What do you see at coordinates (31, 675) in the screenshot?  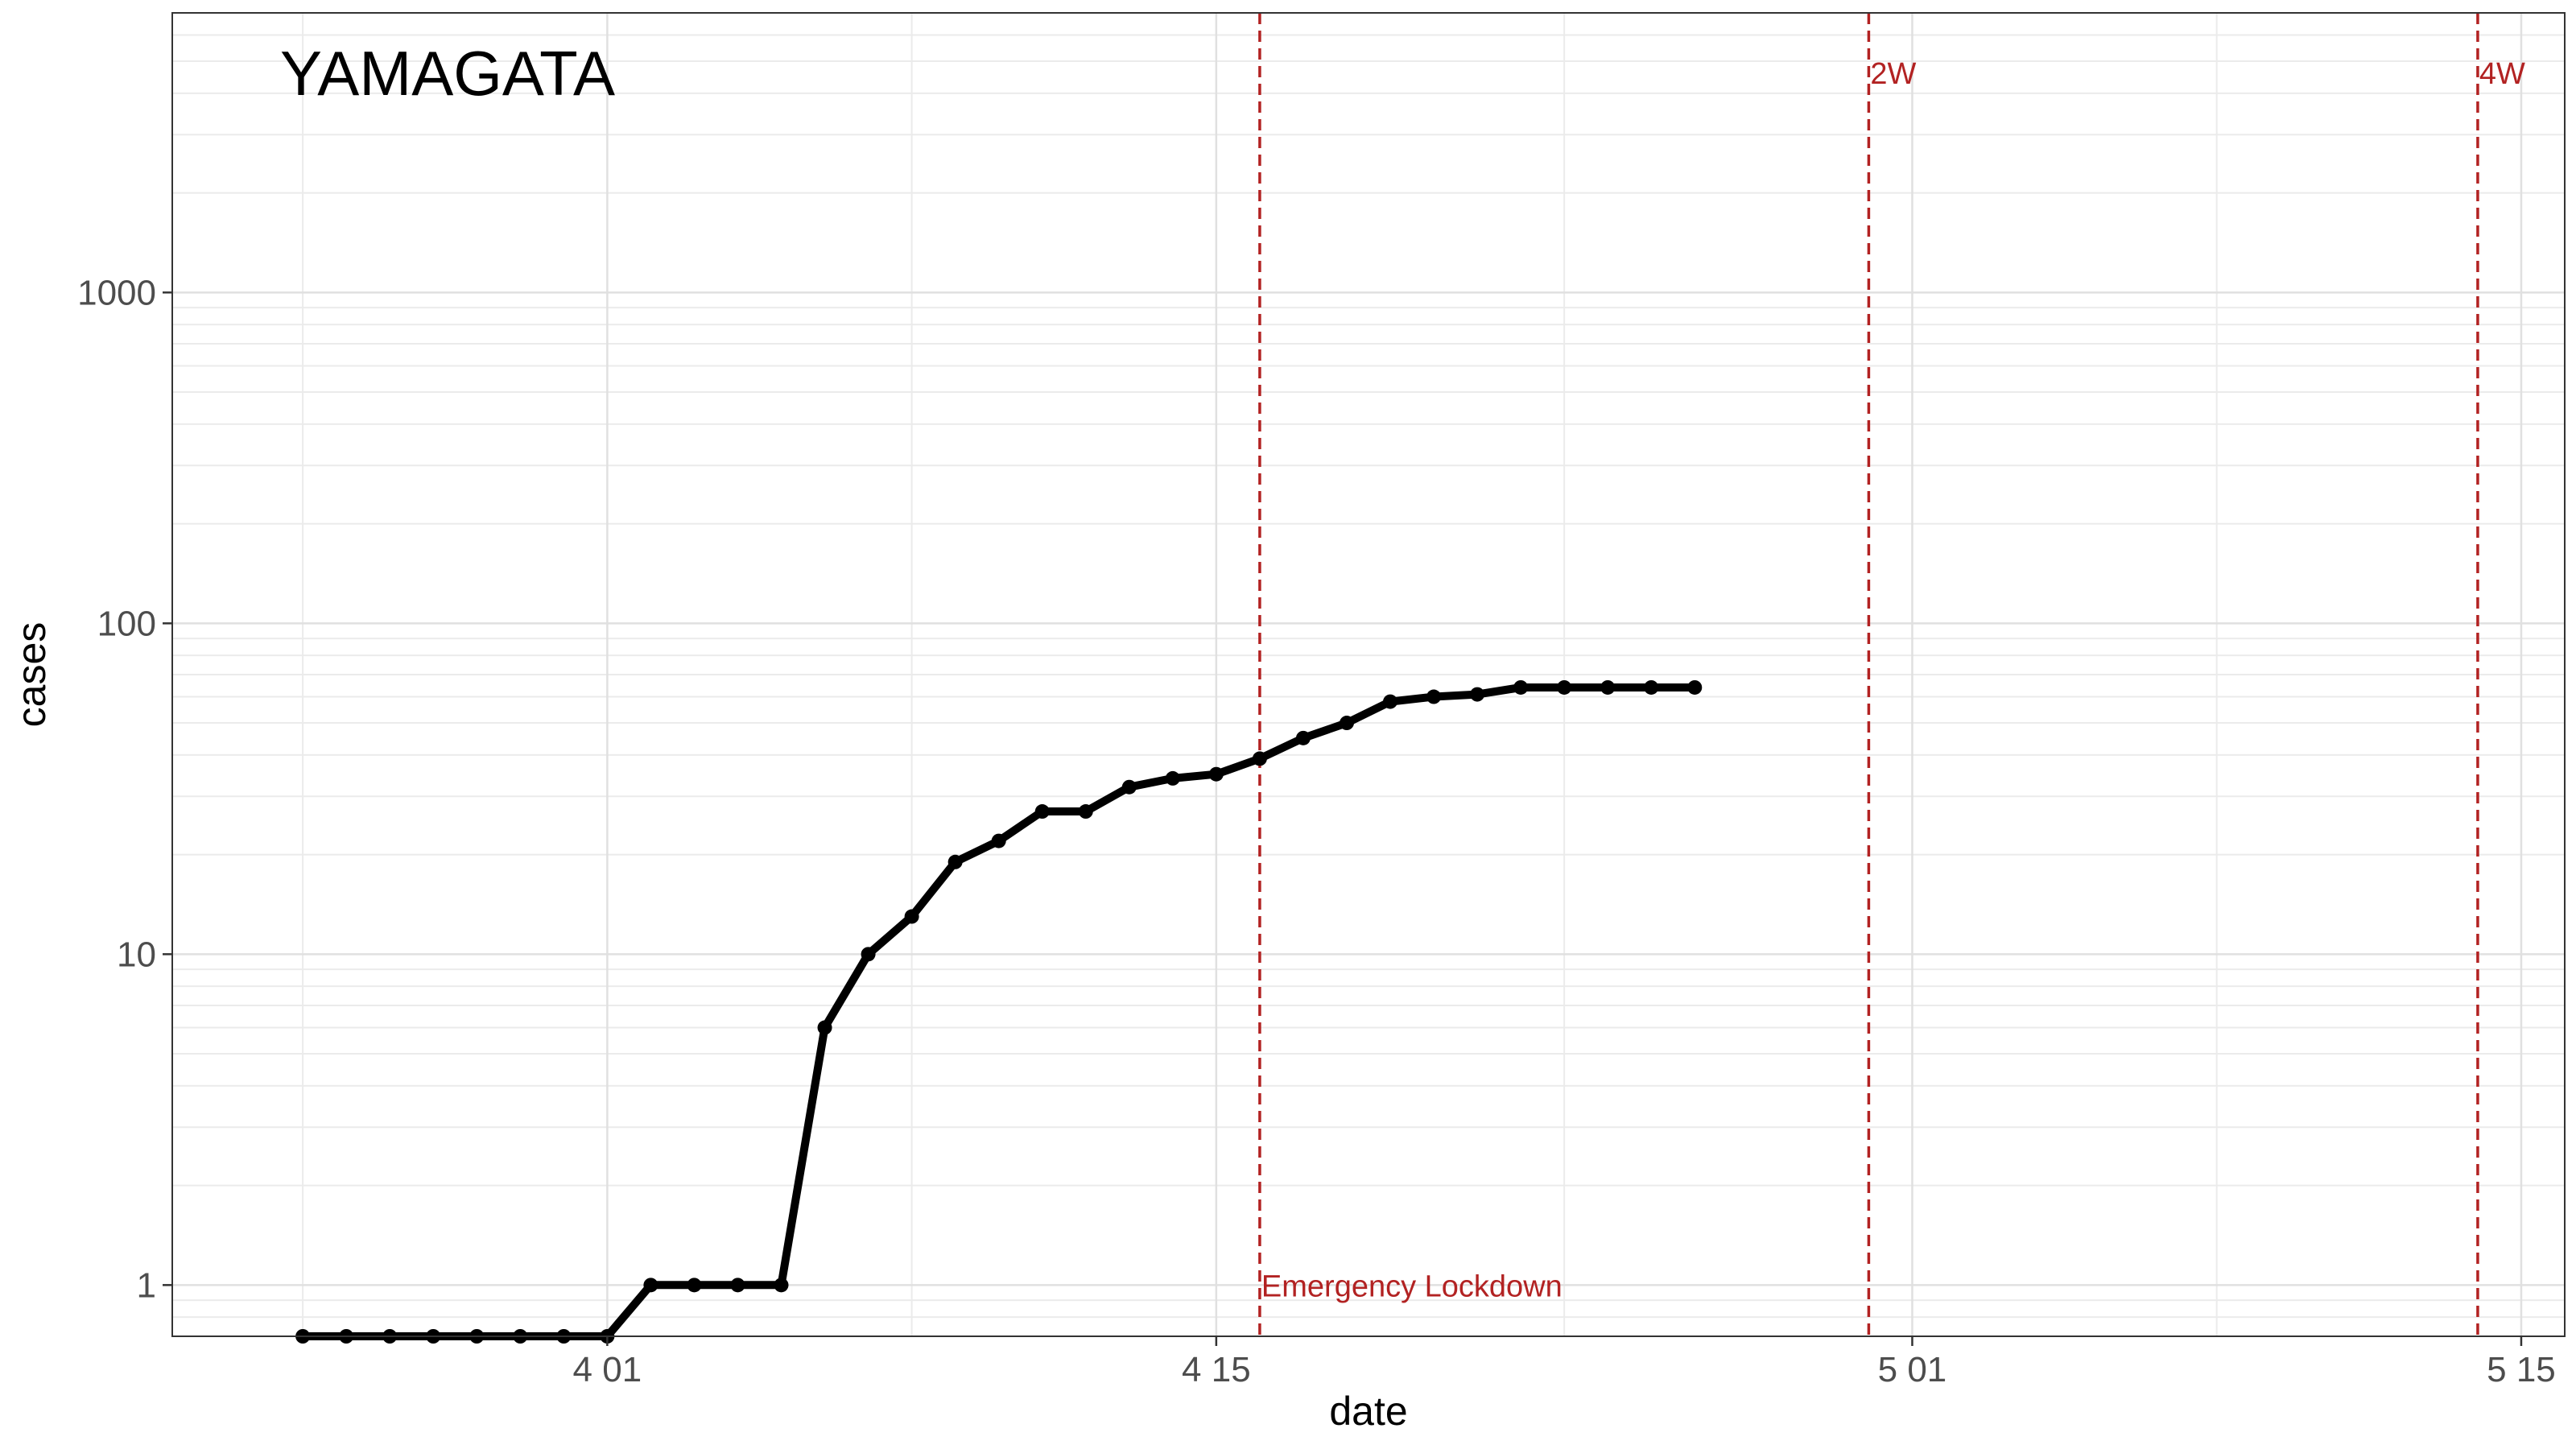 I see `y-axis-title: cases` at bounding box center [31, 675].